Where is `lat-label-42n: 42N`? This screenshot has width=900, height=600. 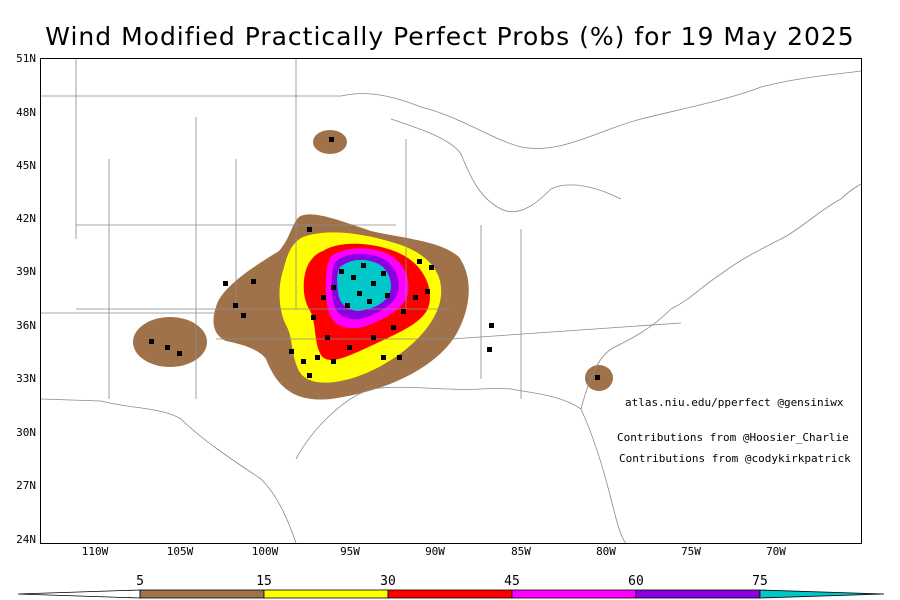 lat-label-42n: 42N is located at coordinates (26, 218).